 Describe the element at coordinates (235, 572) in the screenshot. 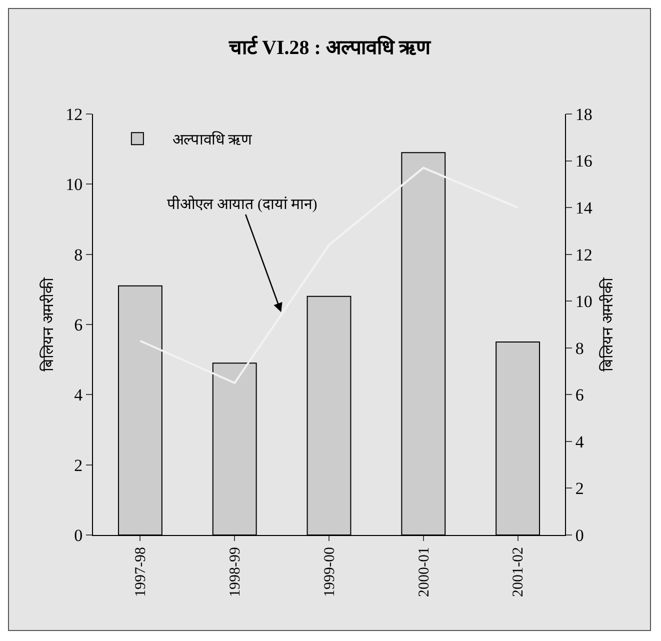

I see `x-tick-label: 1998-99` at that location.